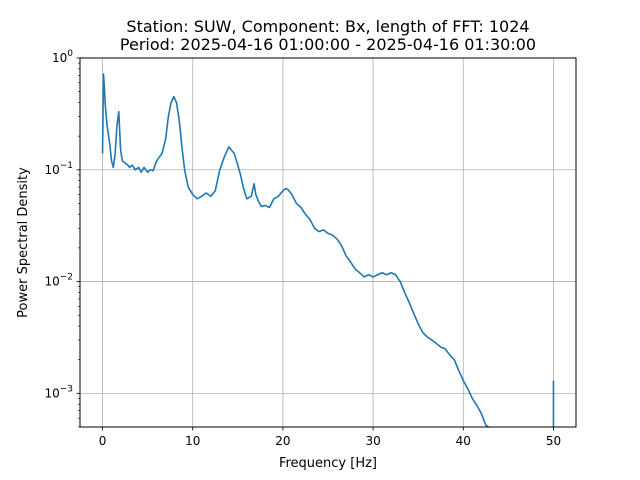 The width and height of the screenshot is (640, 480). What do you see at coordinates (463, 441) in the screenshot?
I see `x-tick-label: 40` at bounding box center [463, 441].